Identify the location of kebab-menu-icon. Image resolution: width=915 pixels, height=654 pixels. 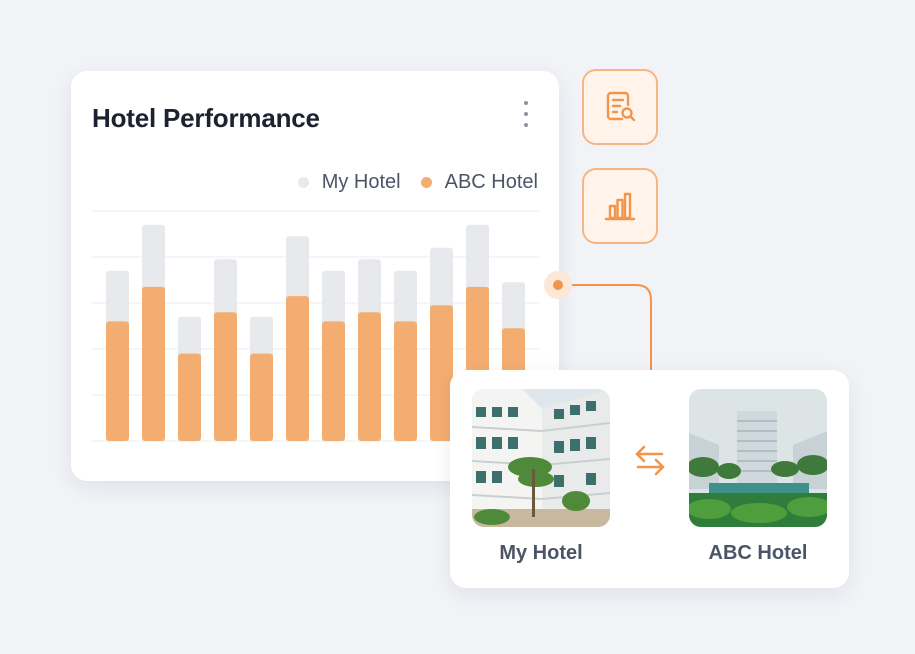
(526, 114).